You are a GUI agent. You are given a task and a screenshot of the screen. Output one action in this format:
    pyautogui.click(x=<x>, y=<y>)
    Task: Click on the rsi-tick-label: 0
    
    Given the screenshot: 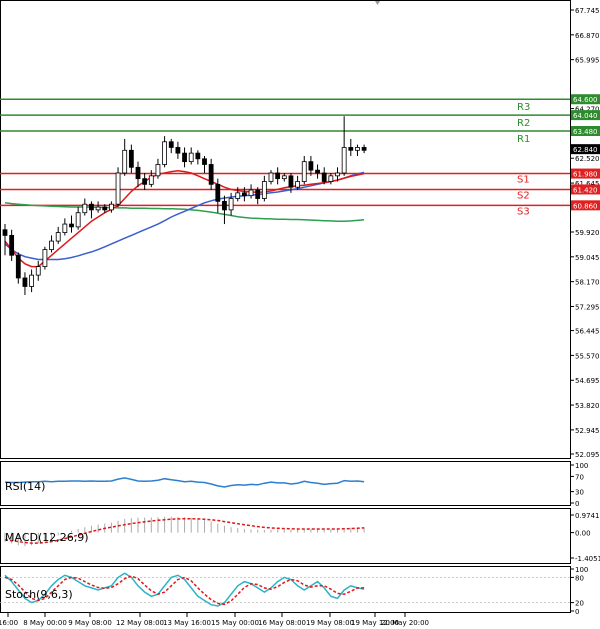 What is the action you would take?
    pyautogui.click(x=577, y=504)
    